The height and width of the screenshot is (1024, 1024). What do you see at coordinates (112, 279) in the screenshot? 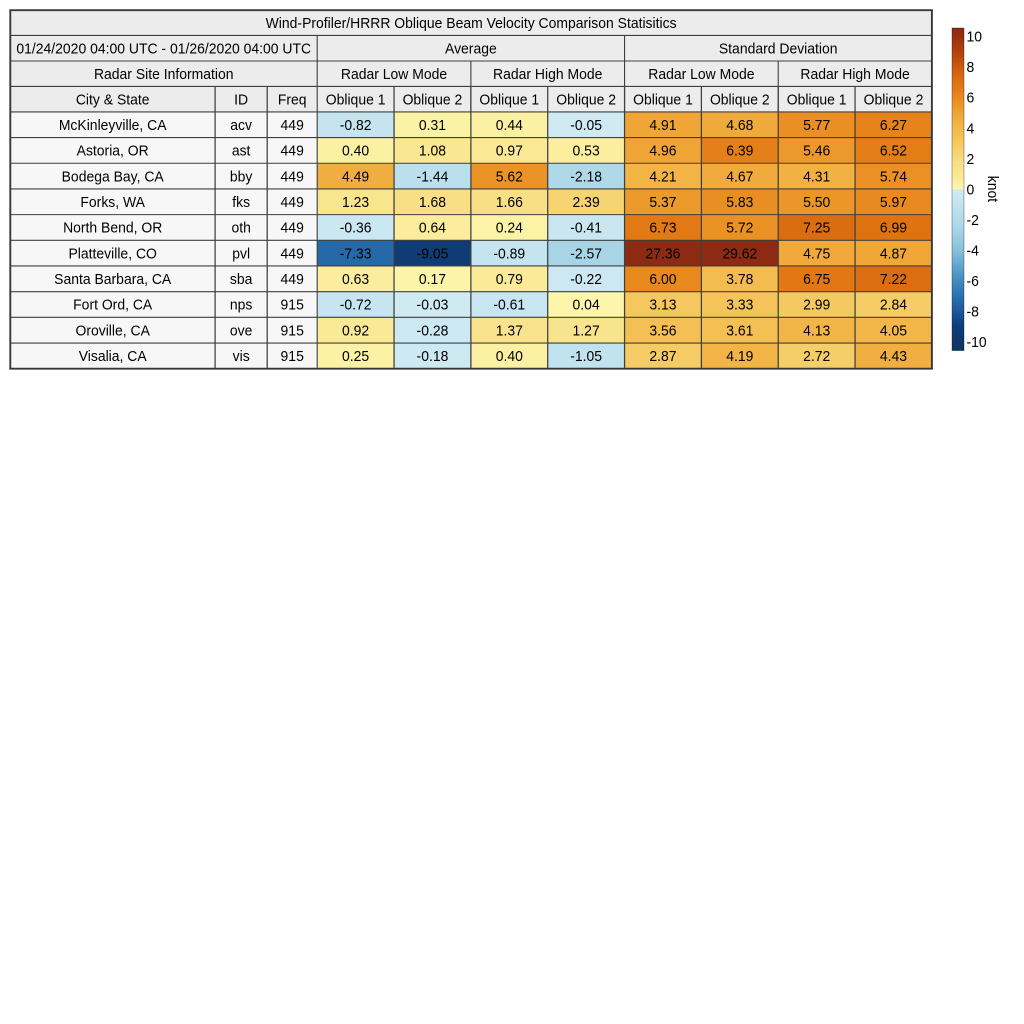
I see `svg-text: Santa Barbara, CA` at bounding box center [112, 279].